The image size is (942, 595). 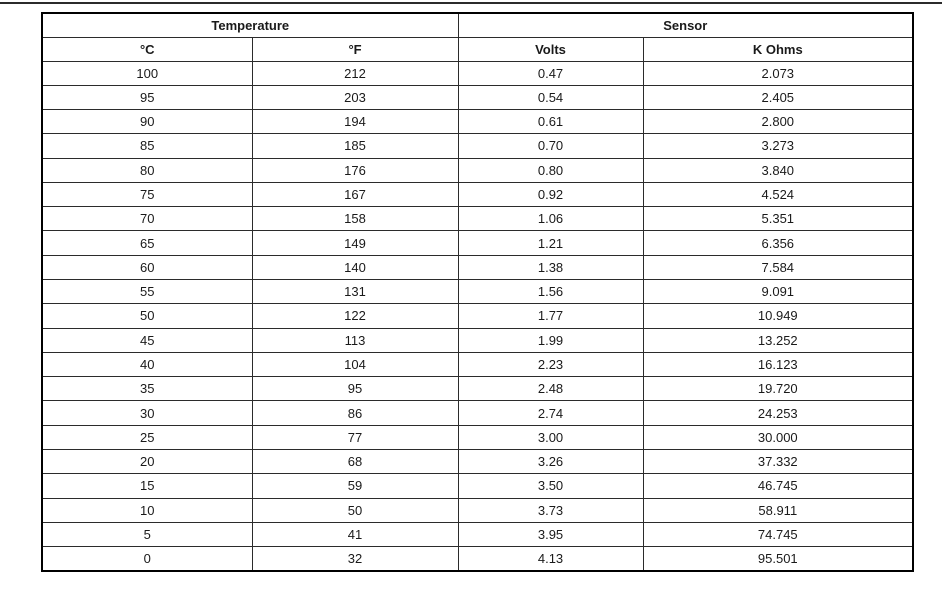 What do you see at coordinates (550, 437) in the screenshot?
I see `table-cell: 3.00` at bounding box center [550, 437].